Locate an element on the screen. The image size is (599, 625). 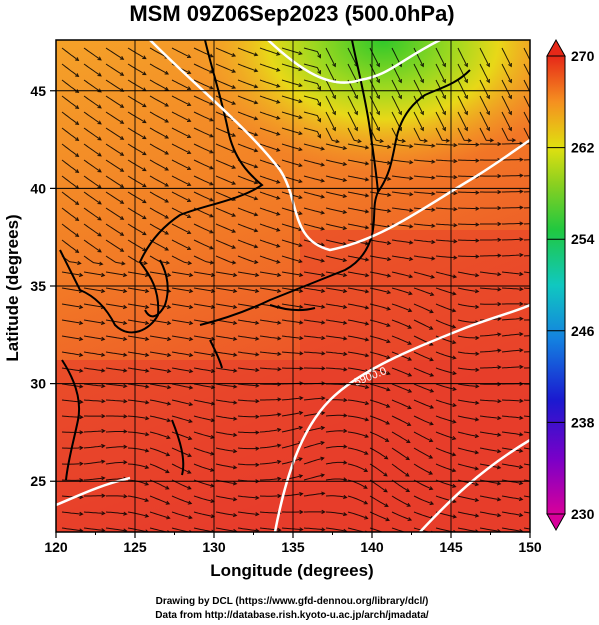
colorbar-min-arrow is located at coordinates (556, 522).